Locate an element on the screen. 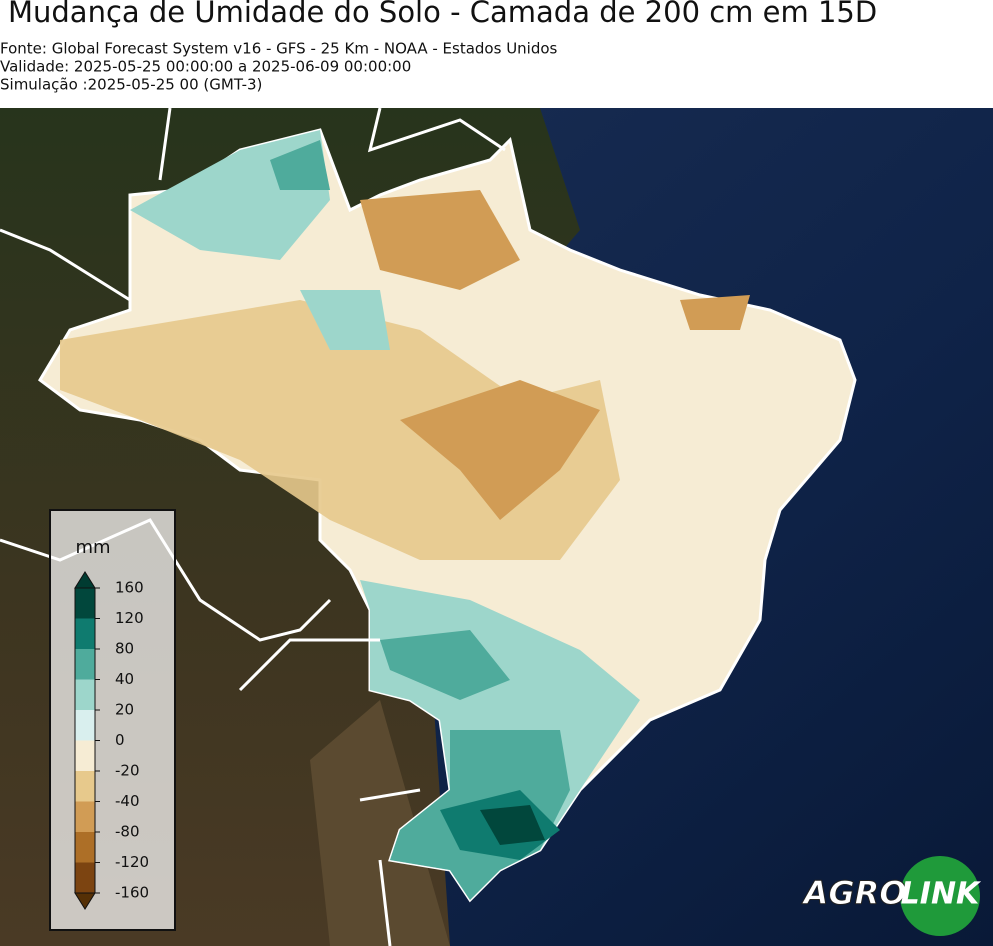 The width and height of the screenshot is (993, 946). colorbar-tick-label: -80 is located at coordinates (127, 832).